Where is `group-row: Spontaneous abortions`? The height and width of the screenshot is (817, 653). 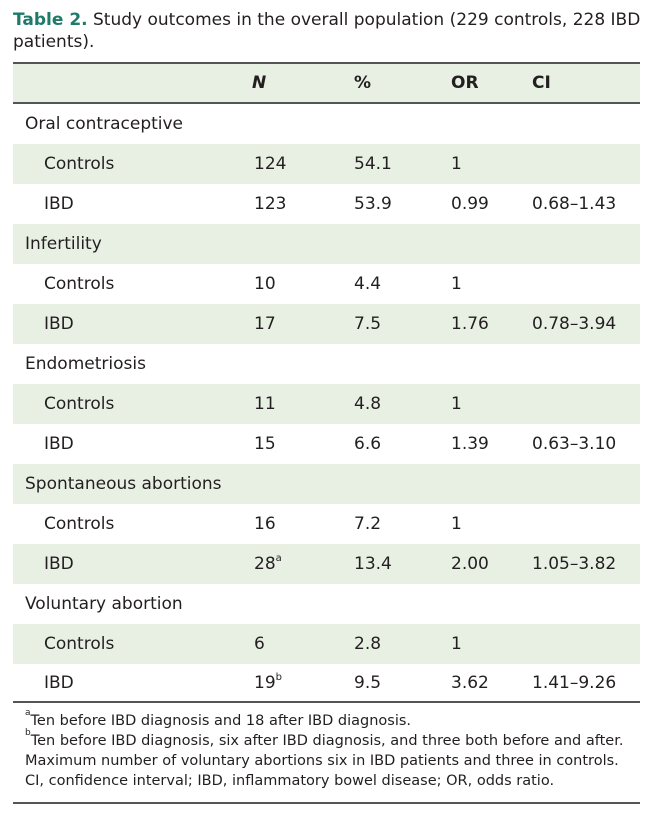 group-row: Spontaneous abortions is located at coordinates (326, 484).